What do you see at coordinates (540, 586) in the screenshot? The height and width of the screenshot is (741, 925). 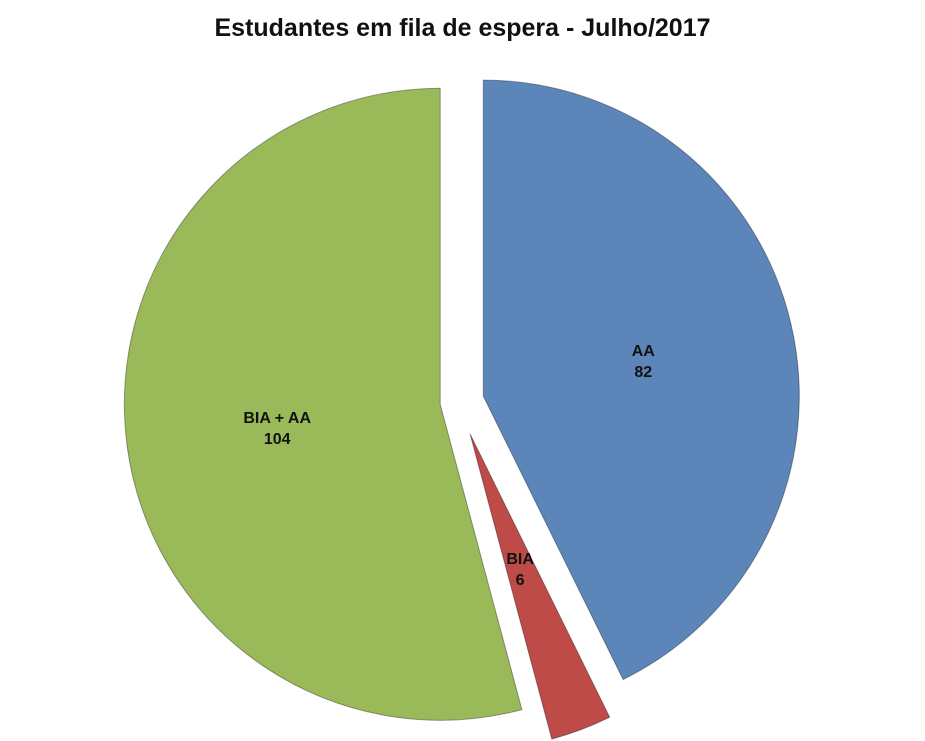 I see `pie-slice-bia` at bounding box center [540, 586].